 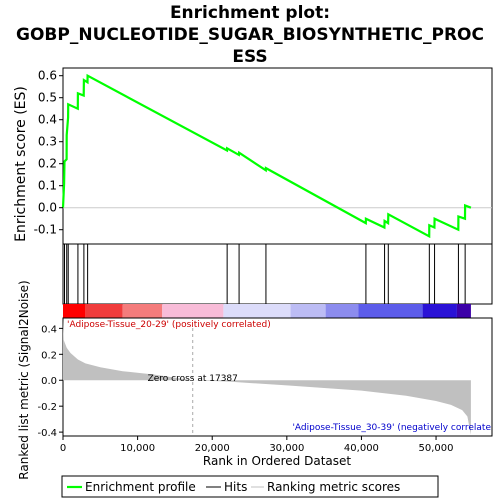 I want to click on metric-tick-label: -0.2, so click(x=47, y=407).